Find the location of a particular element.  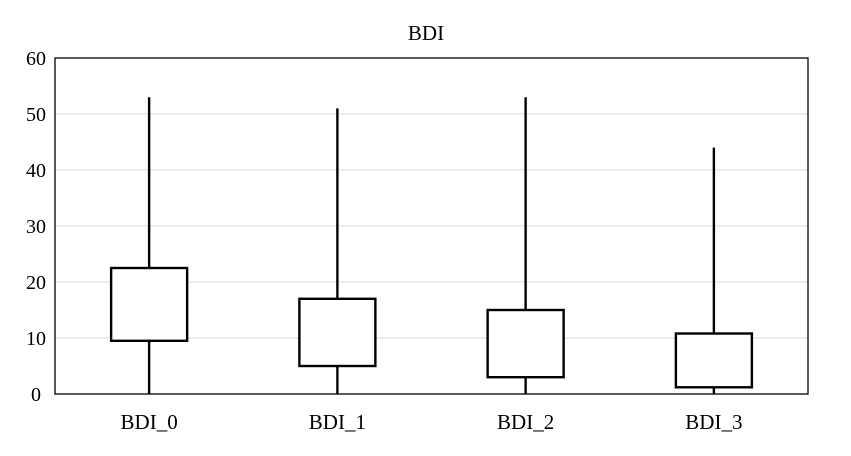

chart-title: BDI is located at coordinates (426, 33).